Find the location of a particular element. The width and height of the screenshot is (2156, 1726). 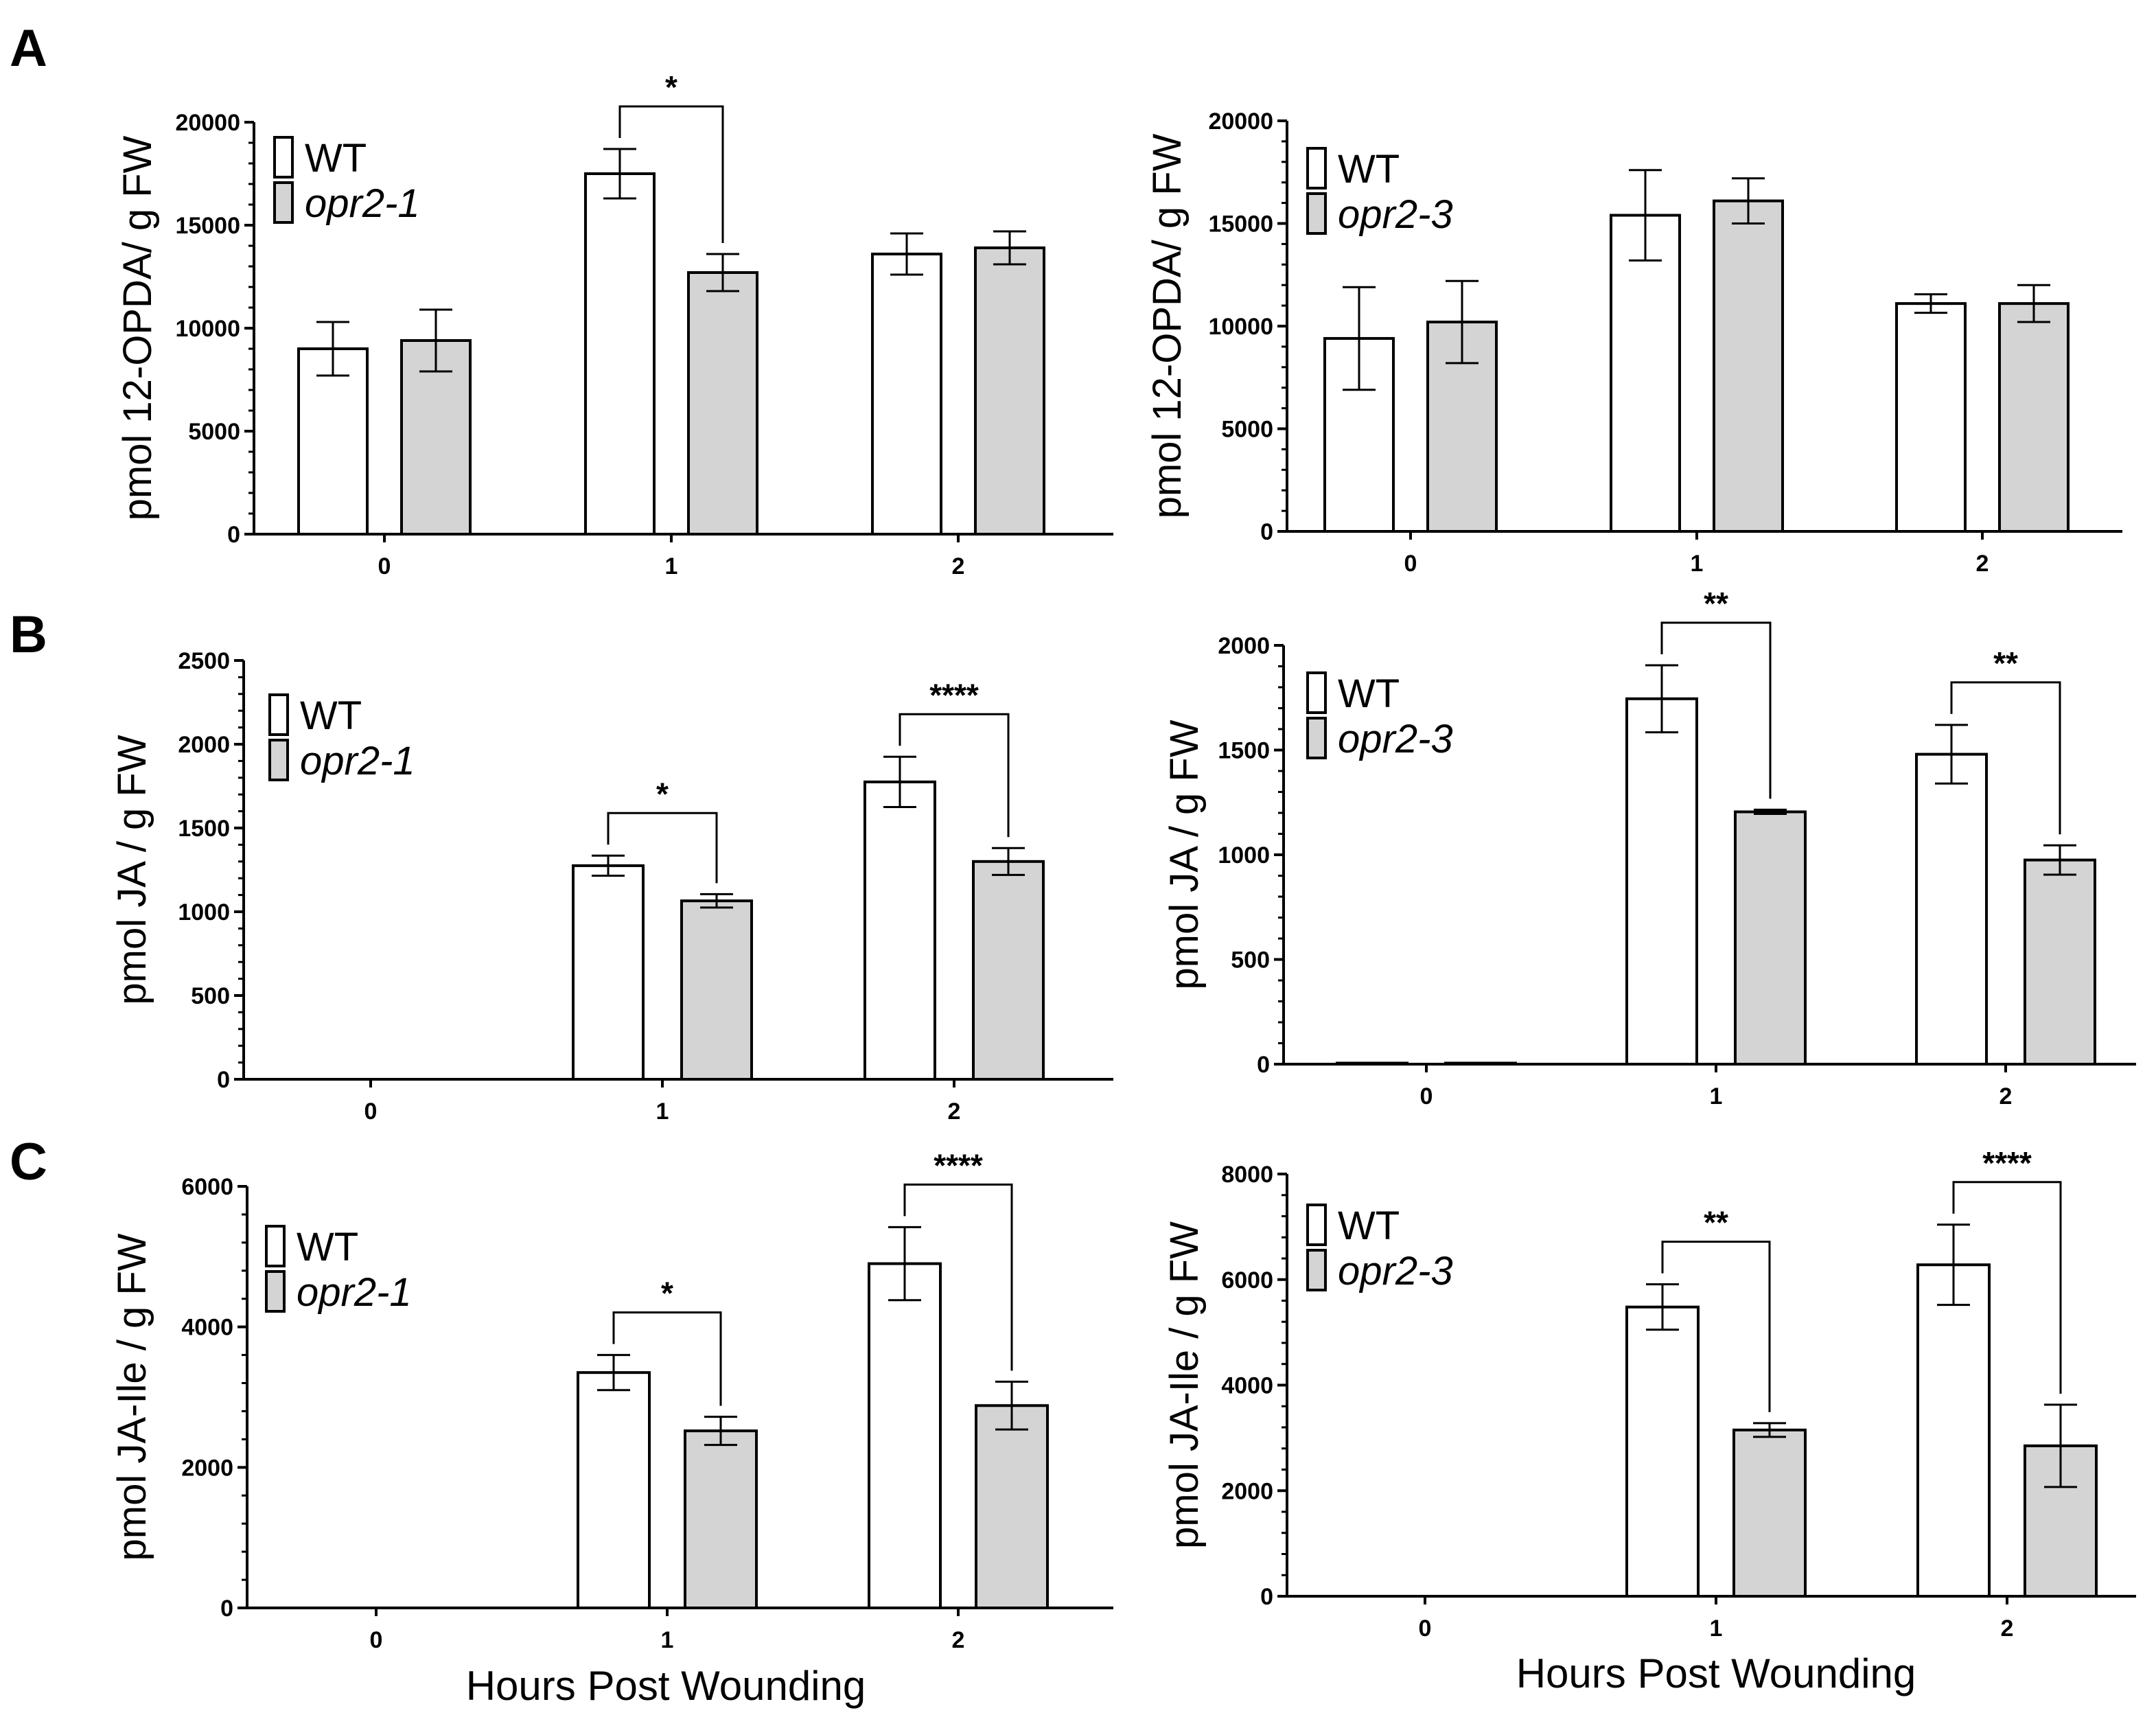

x-axis-label-left: Hours Post Wounding is located at coordinates (666, 1686).